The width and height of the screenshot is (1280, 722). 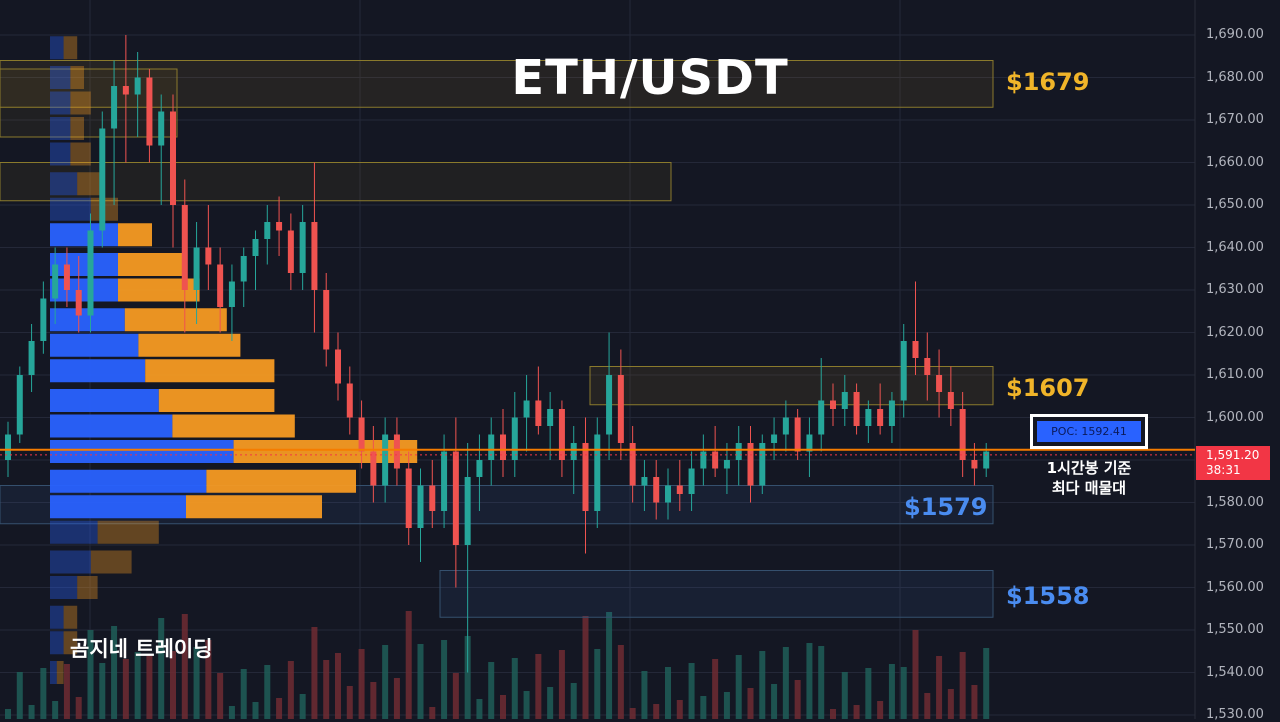 I want to click on chart-title: ETH/USDT, so click(x=650, y=78).